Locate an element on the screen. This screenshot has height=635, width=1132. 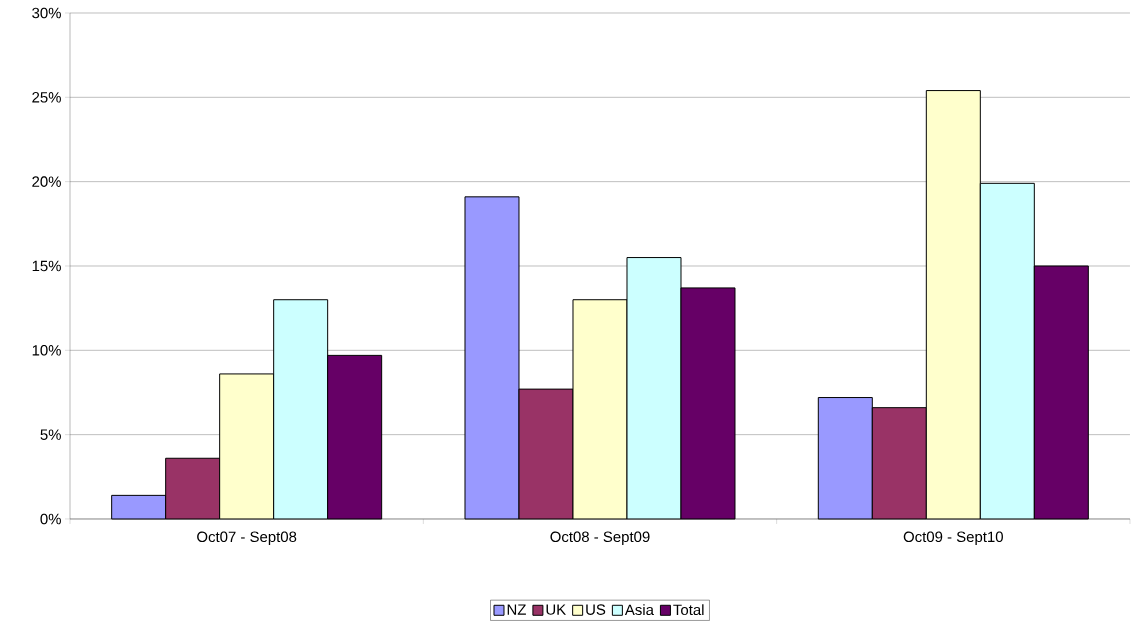
legend-label: UK is located at coordinates (556, 609).